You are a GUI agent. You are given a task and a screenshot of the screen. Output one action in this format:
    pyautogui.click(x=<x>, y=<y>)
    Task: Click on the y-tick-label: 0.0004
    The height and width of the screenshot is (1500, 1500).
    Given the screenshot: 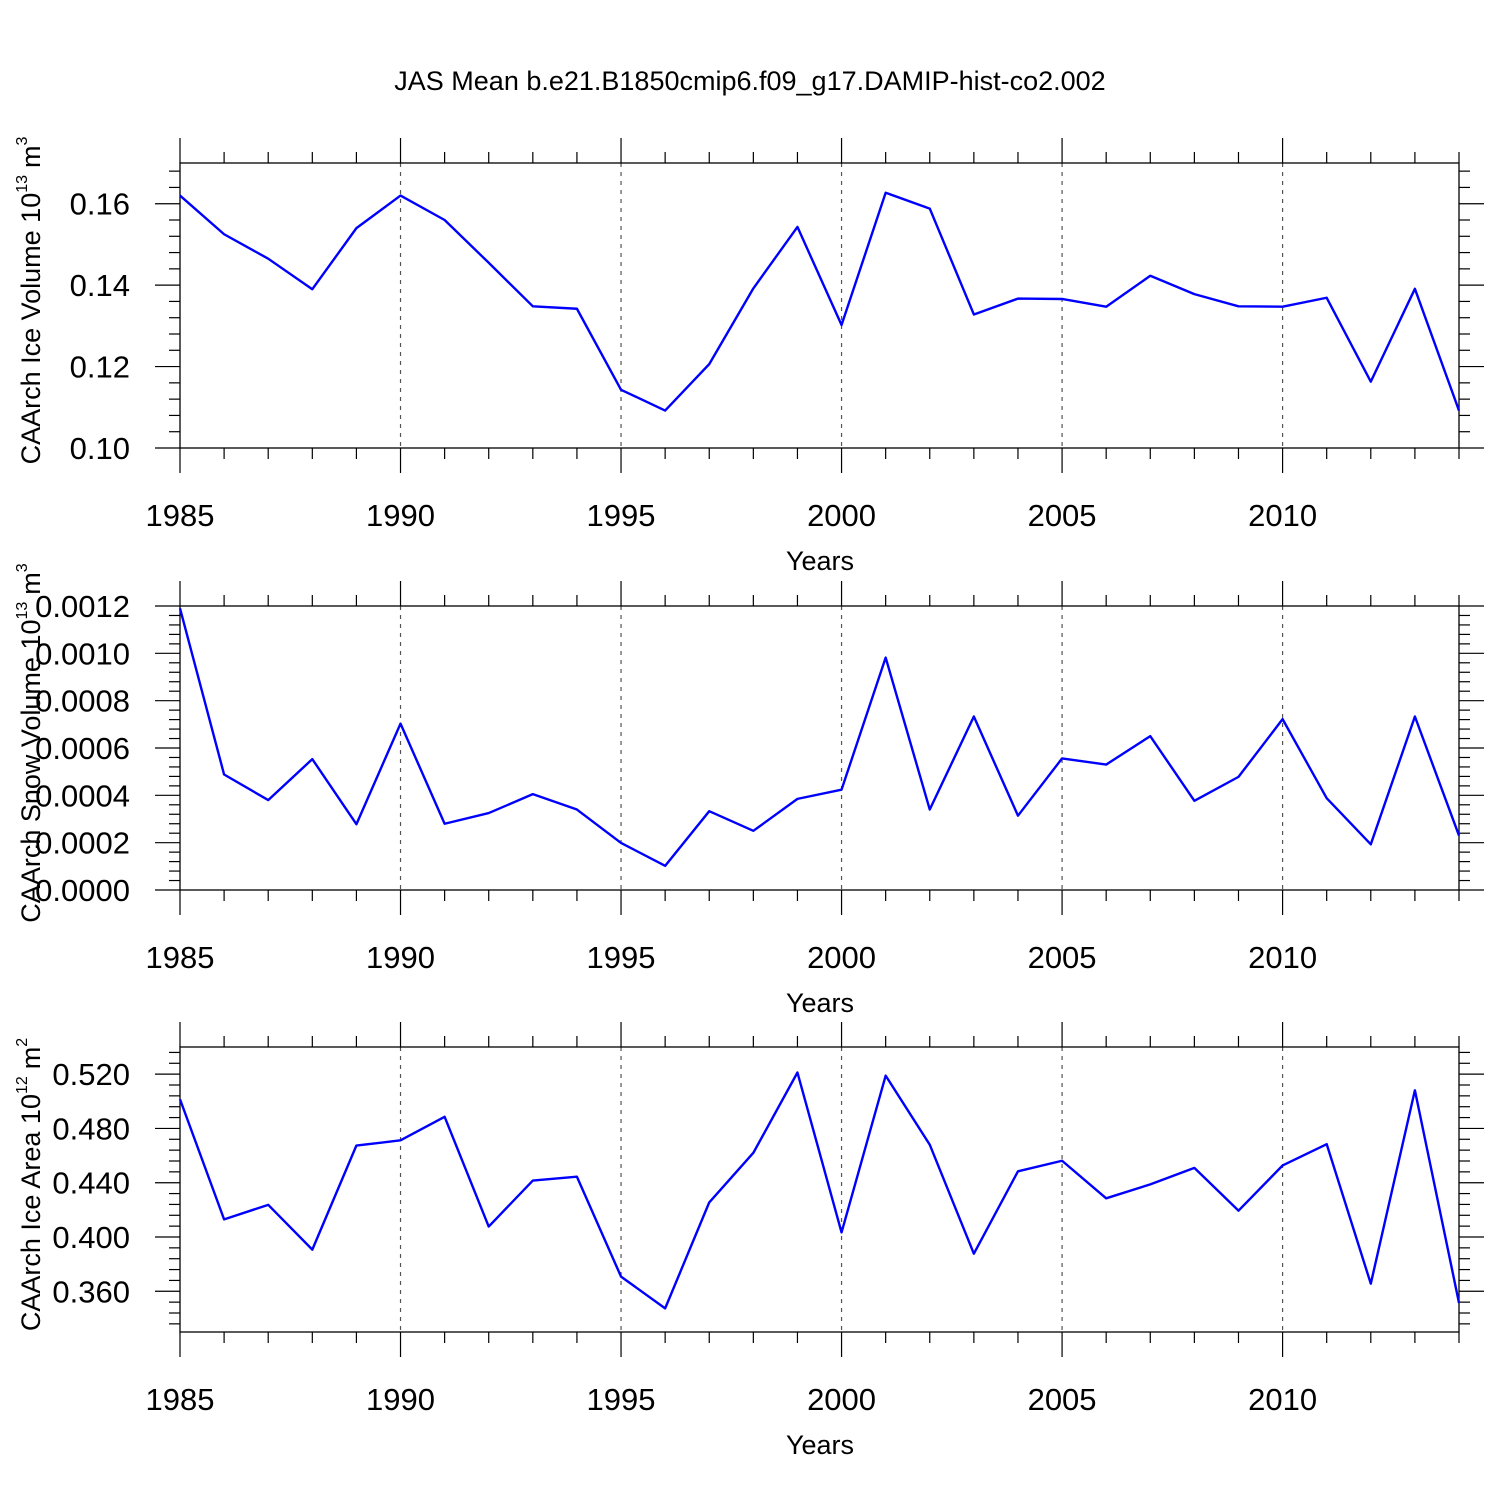 What is the action you would take?
    pyautogui.click(x=82, y=795)
    